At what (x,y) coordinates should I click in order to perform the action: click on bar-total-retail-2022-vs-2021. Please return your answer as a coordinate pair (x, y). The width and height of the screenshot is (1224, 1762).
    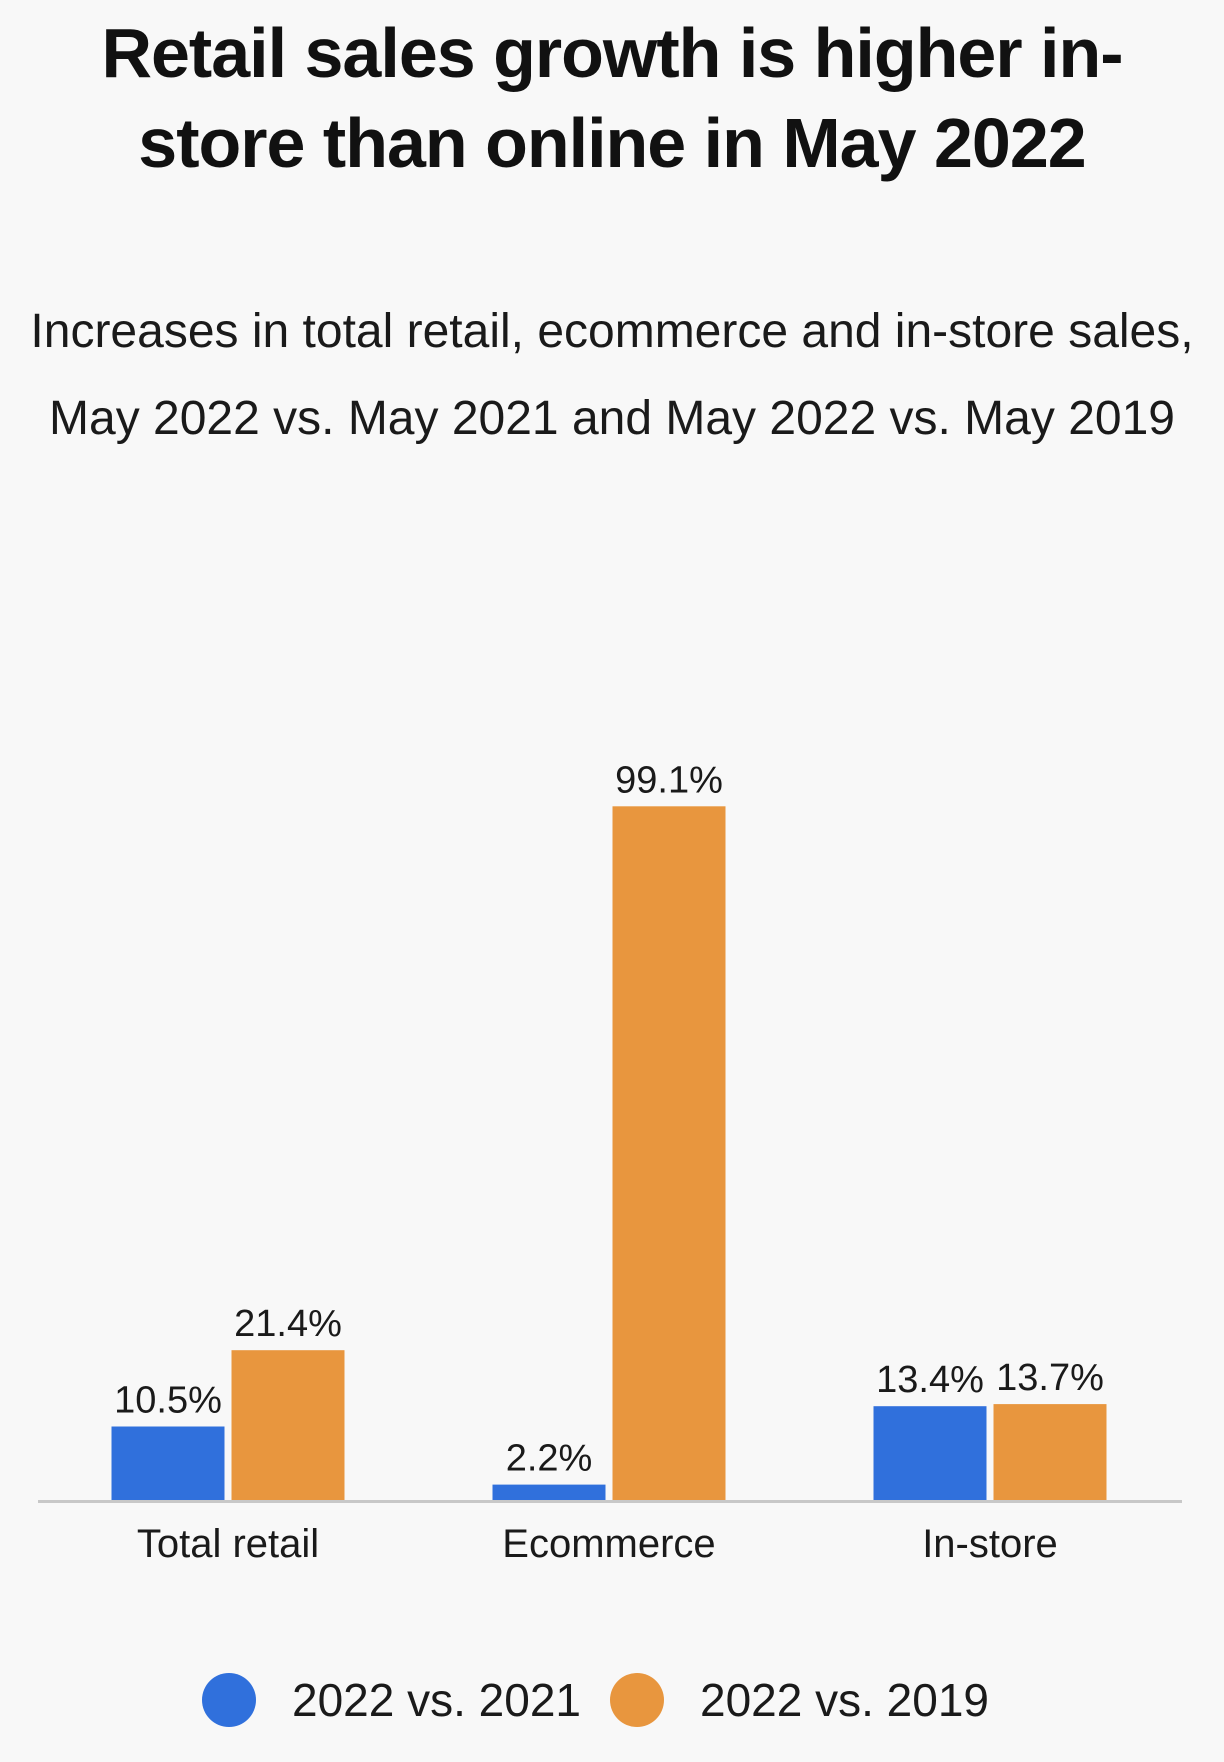
    Looking at the image, I should click on (168, 1463).